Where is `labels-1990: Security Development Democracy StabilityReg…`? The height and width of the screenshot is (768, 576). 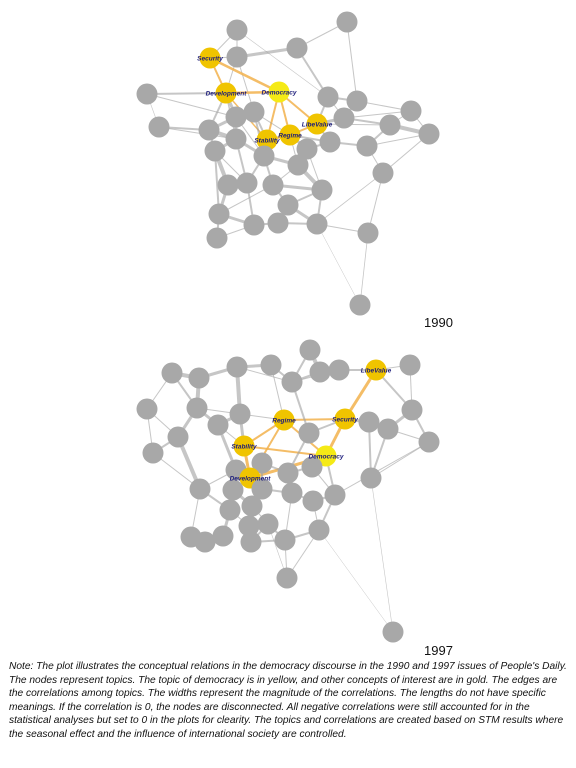
labels-1990: Security Development Democracy StabilityReg… is located at coordinates (264, 99).